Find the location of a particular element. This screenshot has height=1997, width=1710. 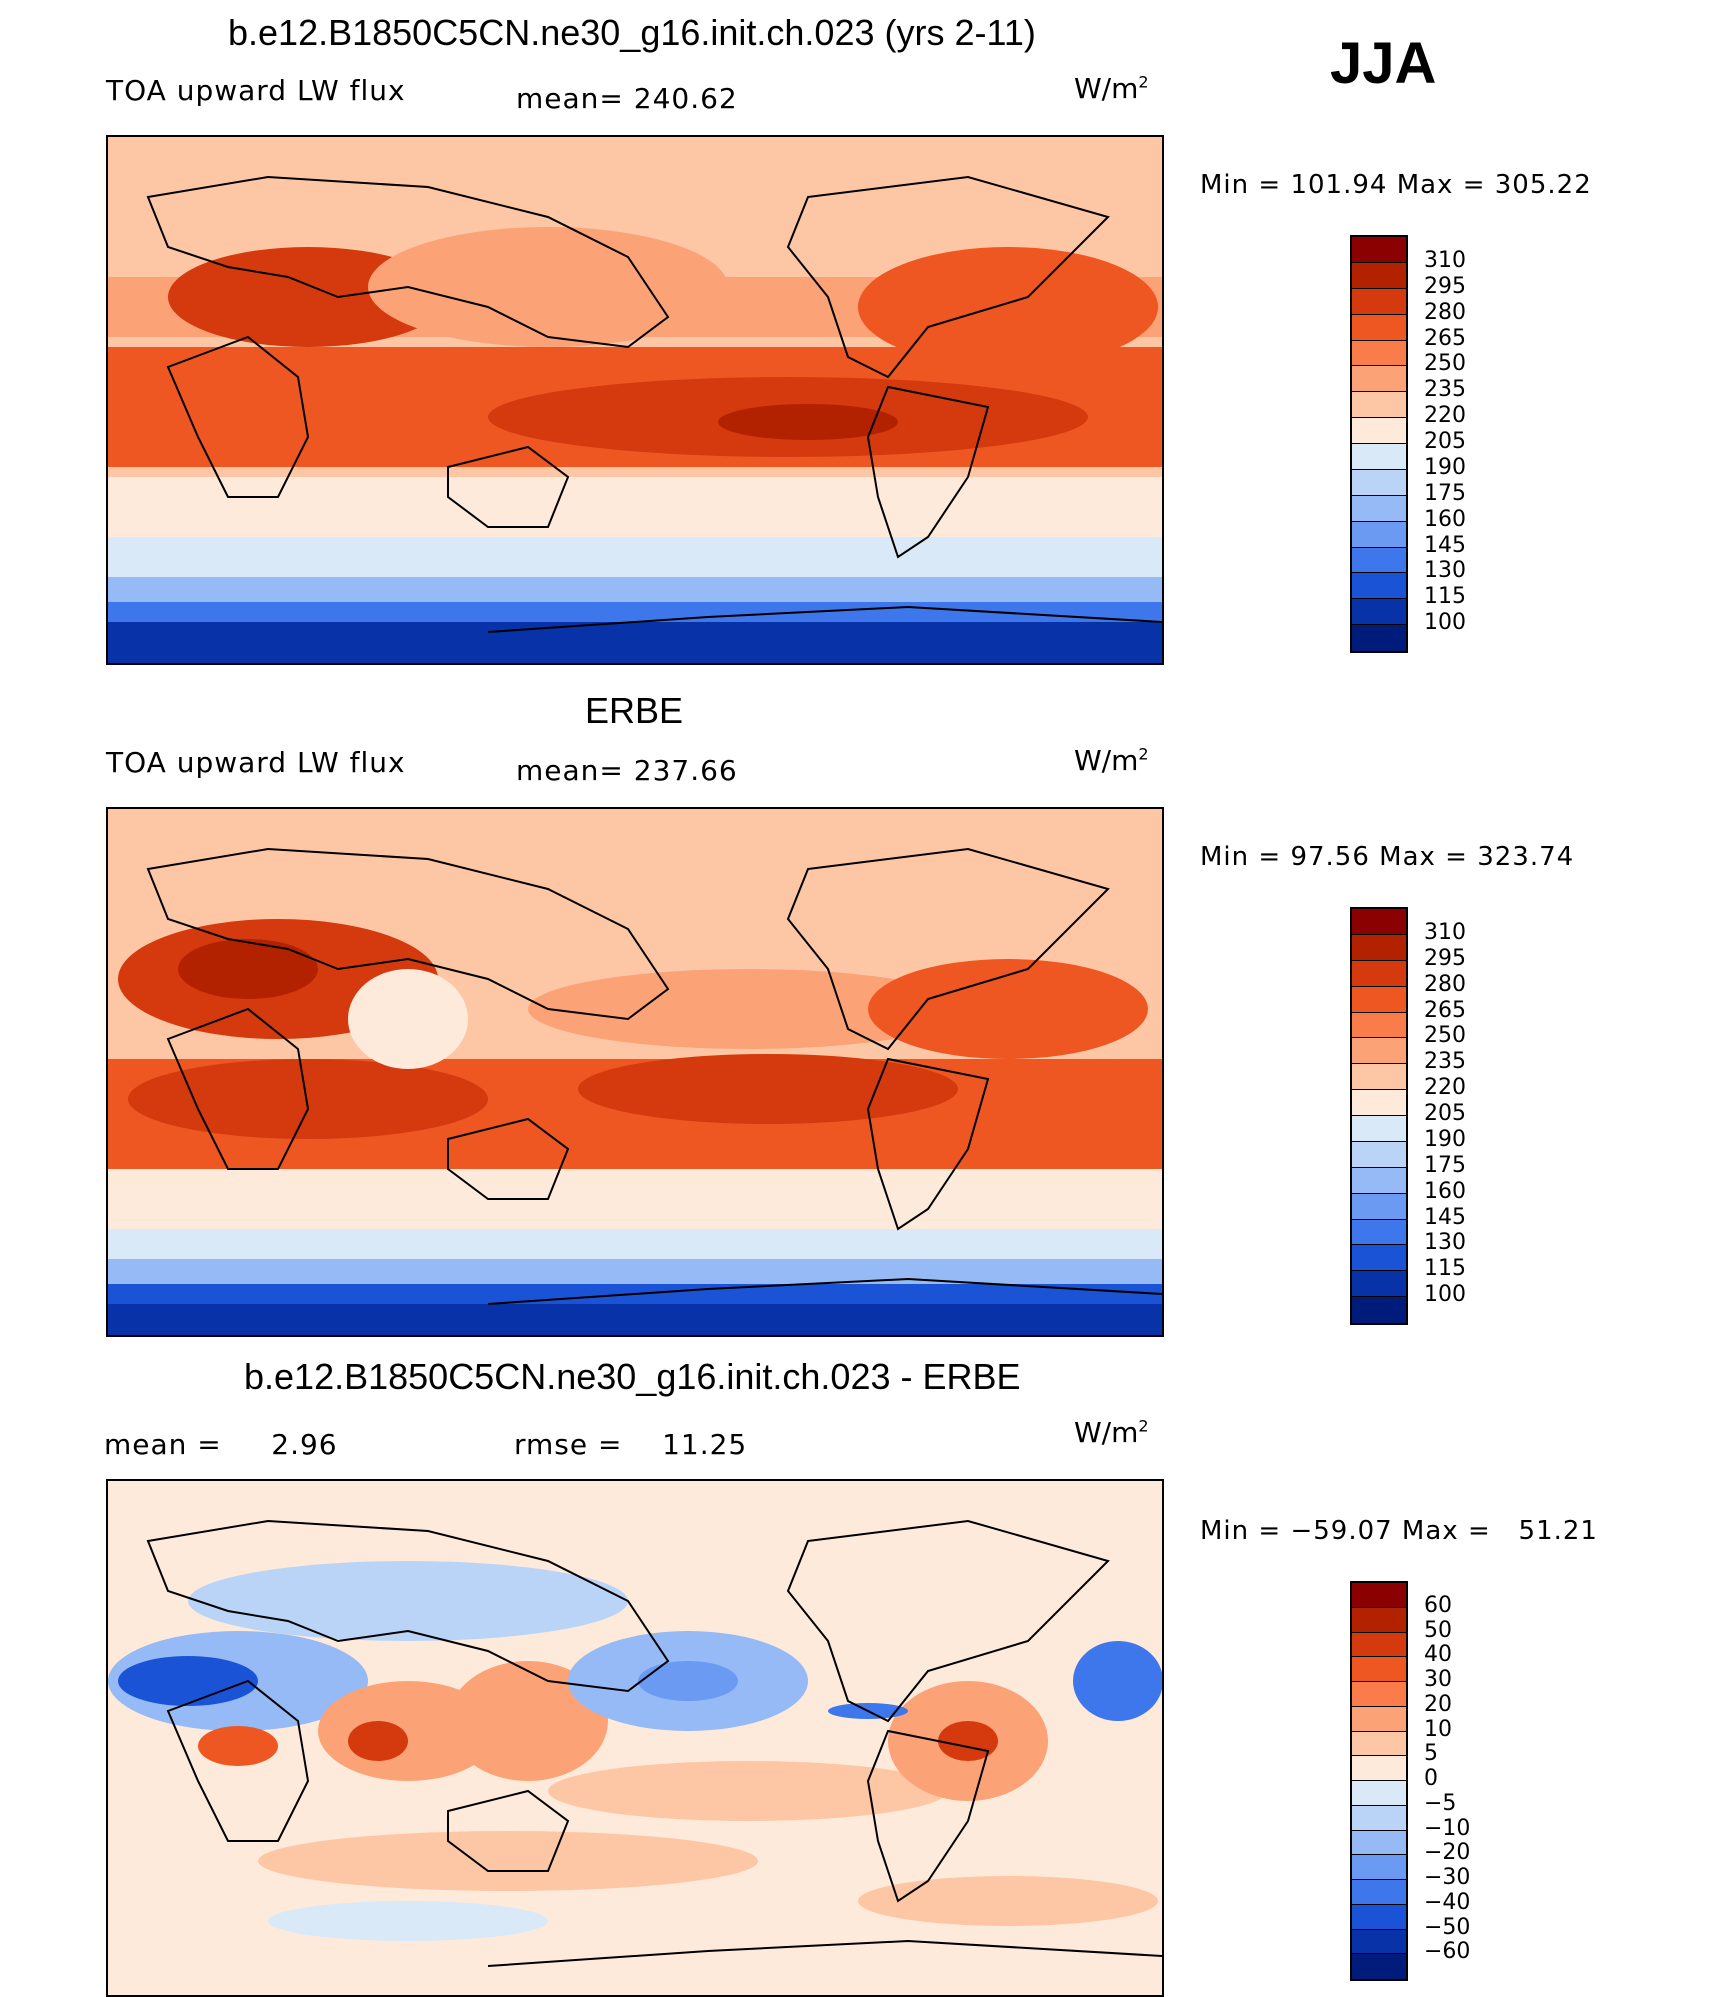

panel-2-mean-label: mean= 237.66 is located at coordinates (627, 770).